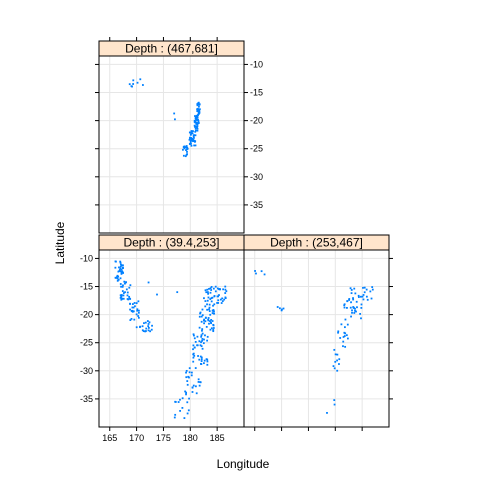  What do you see at coordinates (86, 343) in the screenshot?
I see `y-tick-label: -25` at bounding box center [86, 343].